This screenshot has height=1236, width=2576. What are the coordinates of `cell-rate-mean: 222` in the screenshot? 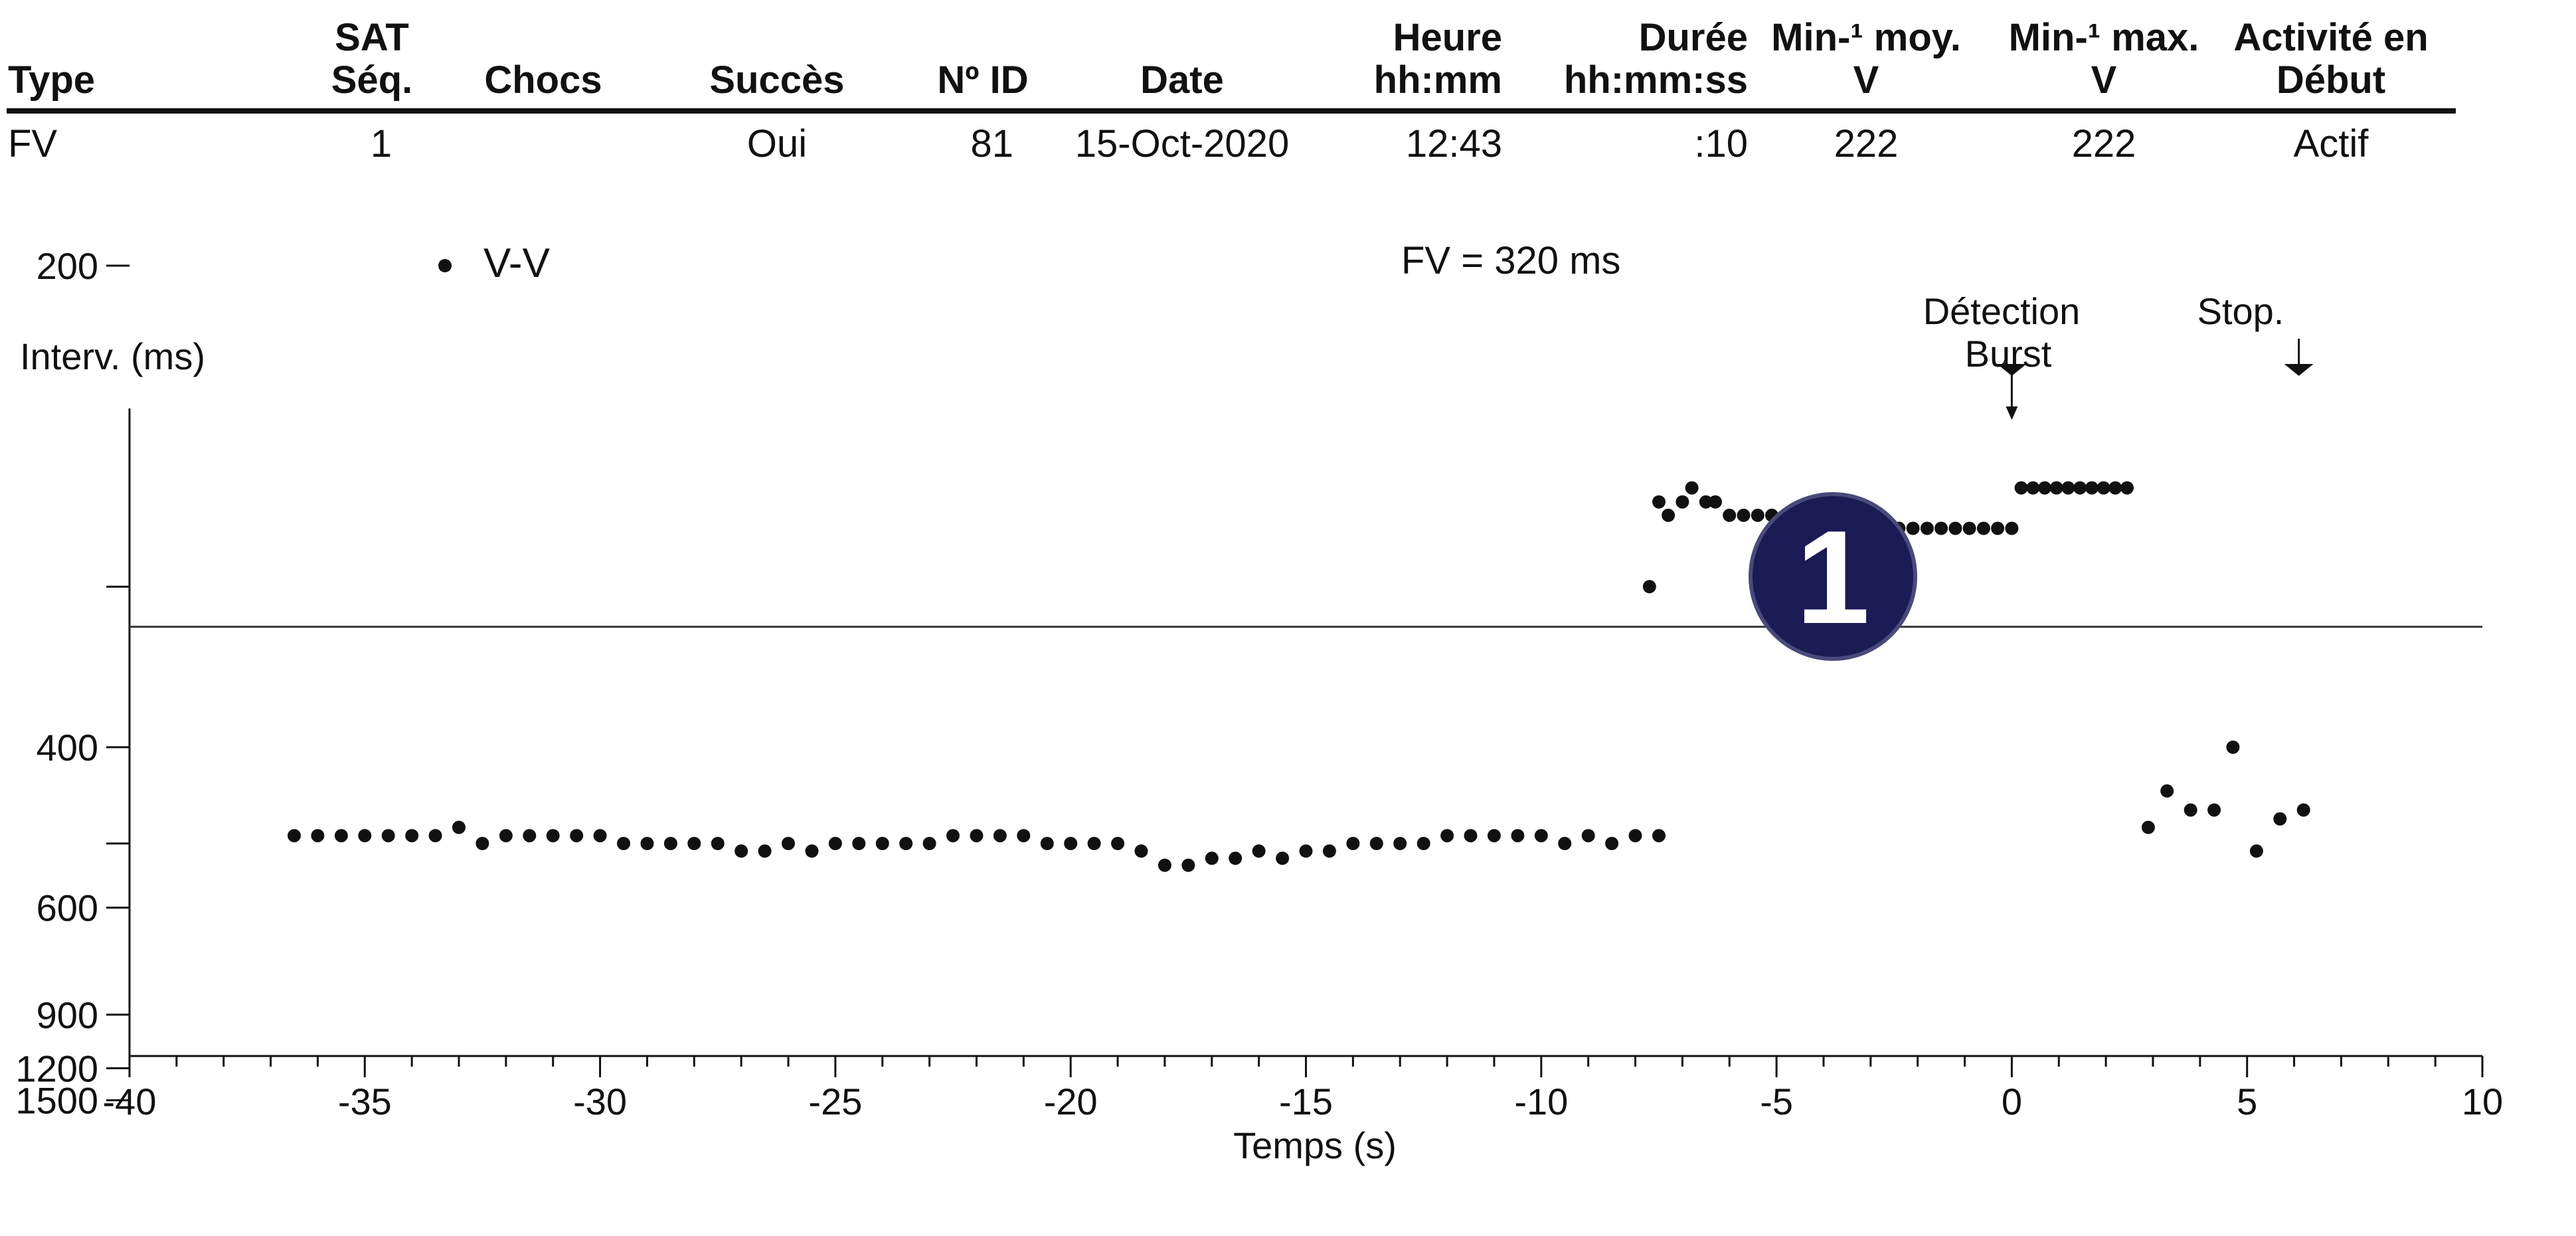 It's located at (1866, 143).